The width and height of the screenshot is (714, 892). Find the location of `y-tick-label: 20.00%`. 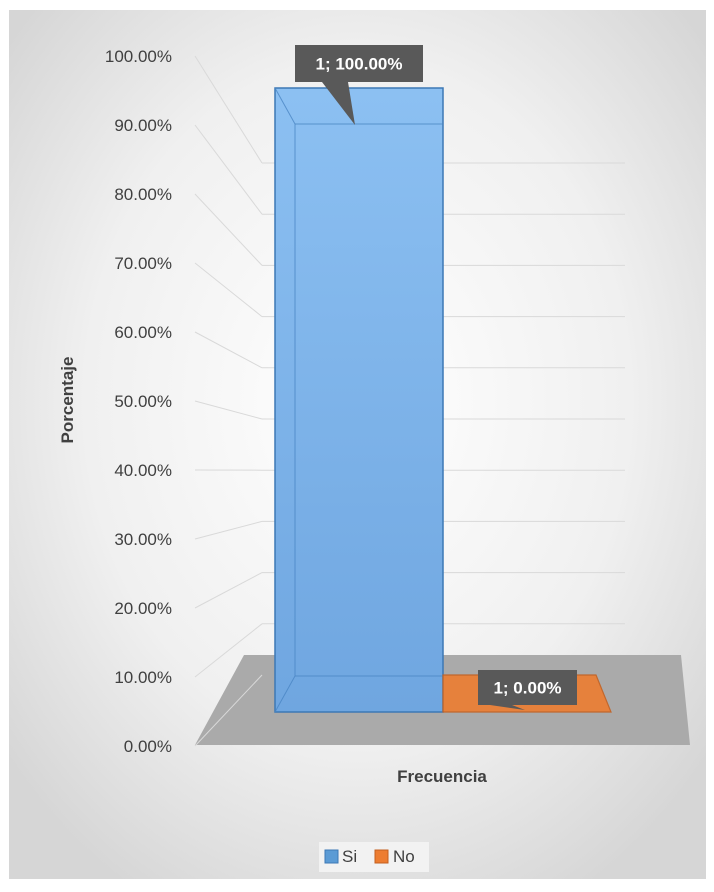

y-tick-label: 20.00% is located at coordinates (143, 608).